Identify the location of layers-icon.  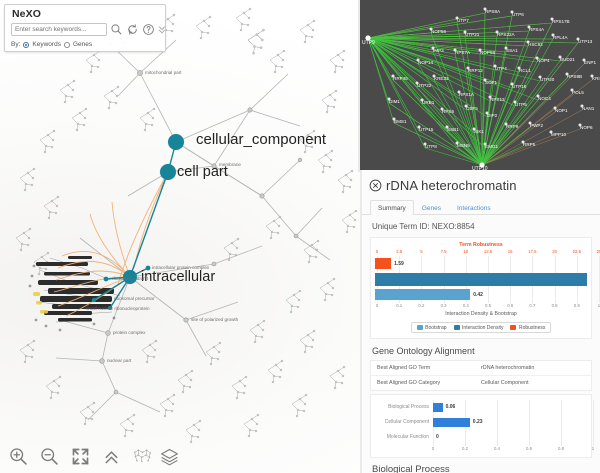
(169, 456).